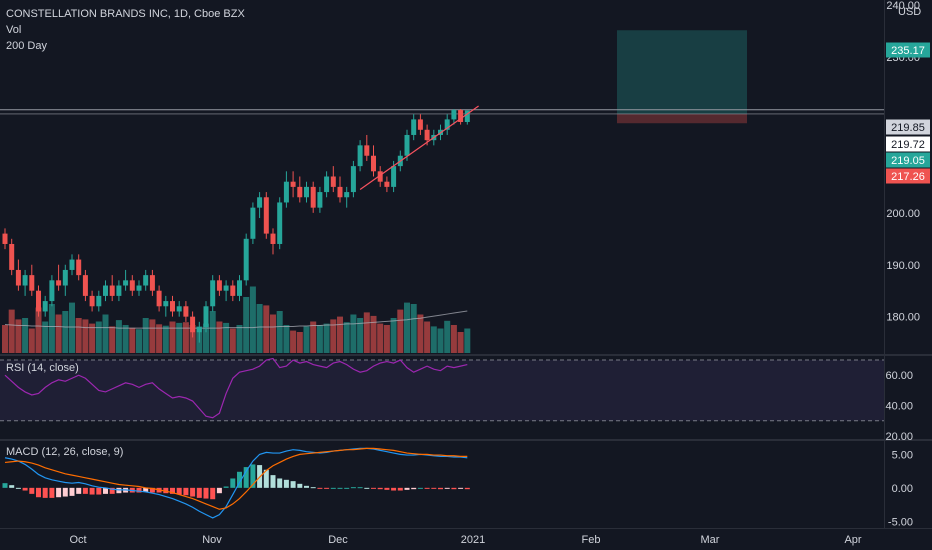 The image size is (932, 550). I want to click on price-axis-tick: 180.00, so click(903, 318).